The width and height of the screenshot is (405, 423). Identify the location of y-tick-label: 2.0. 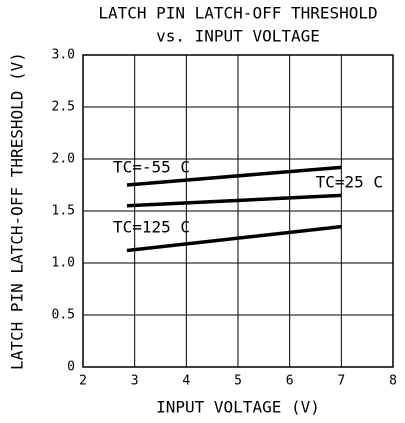
(63, 159).